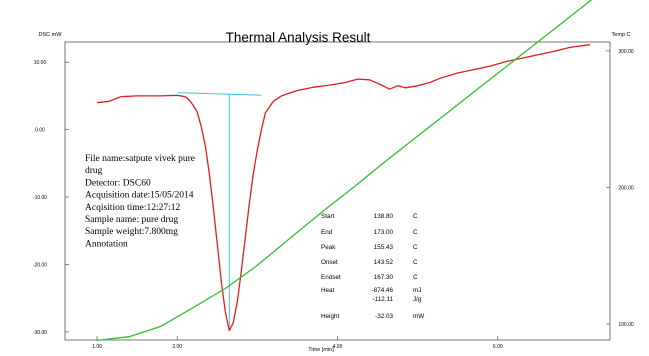 The height and width of the screenshot is (356, 649). Describe the element at coordinates (118, 183) in the screenshot. I see `info-line: Detector: DSC60` at that location.